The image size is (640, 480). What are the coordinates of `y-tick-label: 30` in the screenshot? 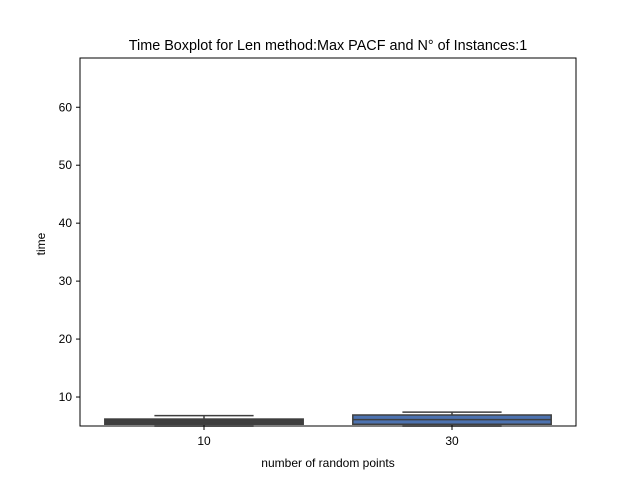 It's located at (66, 281).